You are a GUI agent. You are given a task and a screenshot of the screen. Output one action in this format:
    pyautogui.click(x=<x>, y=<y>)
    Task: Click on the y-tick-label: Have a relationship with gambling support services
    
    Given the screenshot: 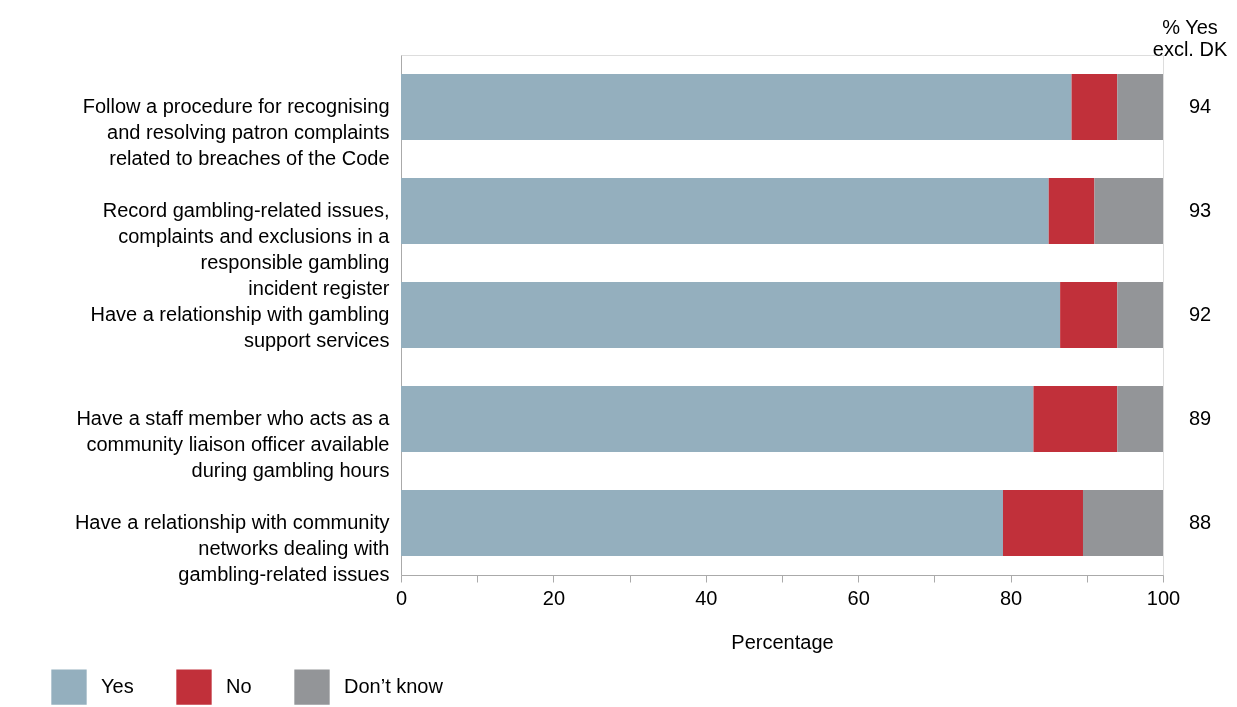 What is the action you would take?
    pyautogui.click(x=240, y=327)
    